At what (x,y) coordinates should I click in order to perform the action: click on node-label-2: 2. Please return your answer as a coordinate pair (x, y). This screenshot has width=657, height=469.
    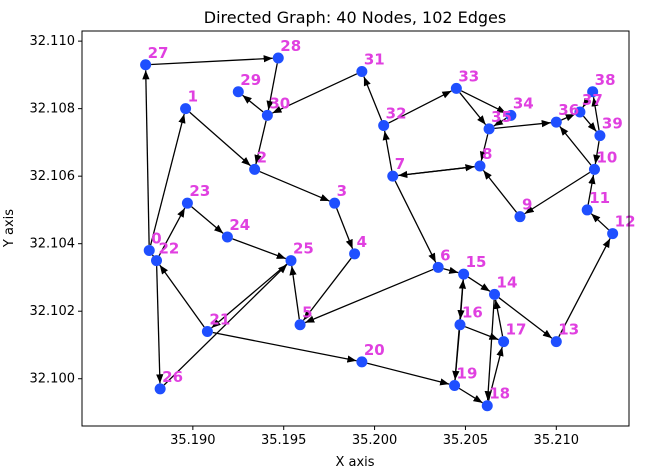
    Looking at the image, I should click on (262, 157).